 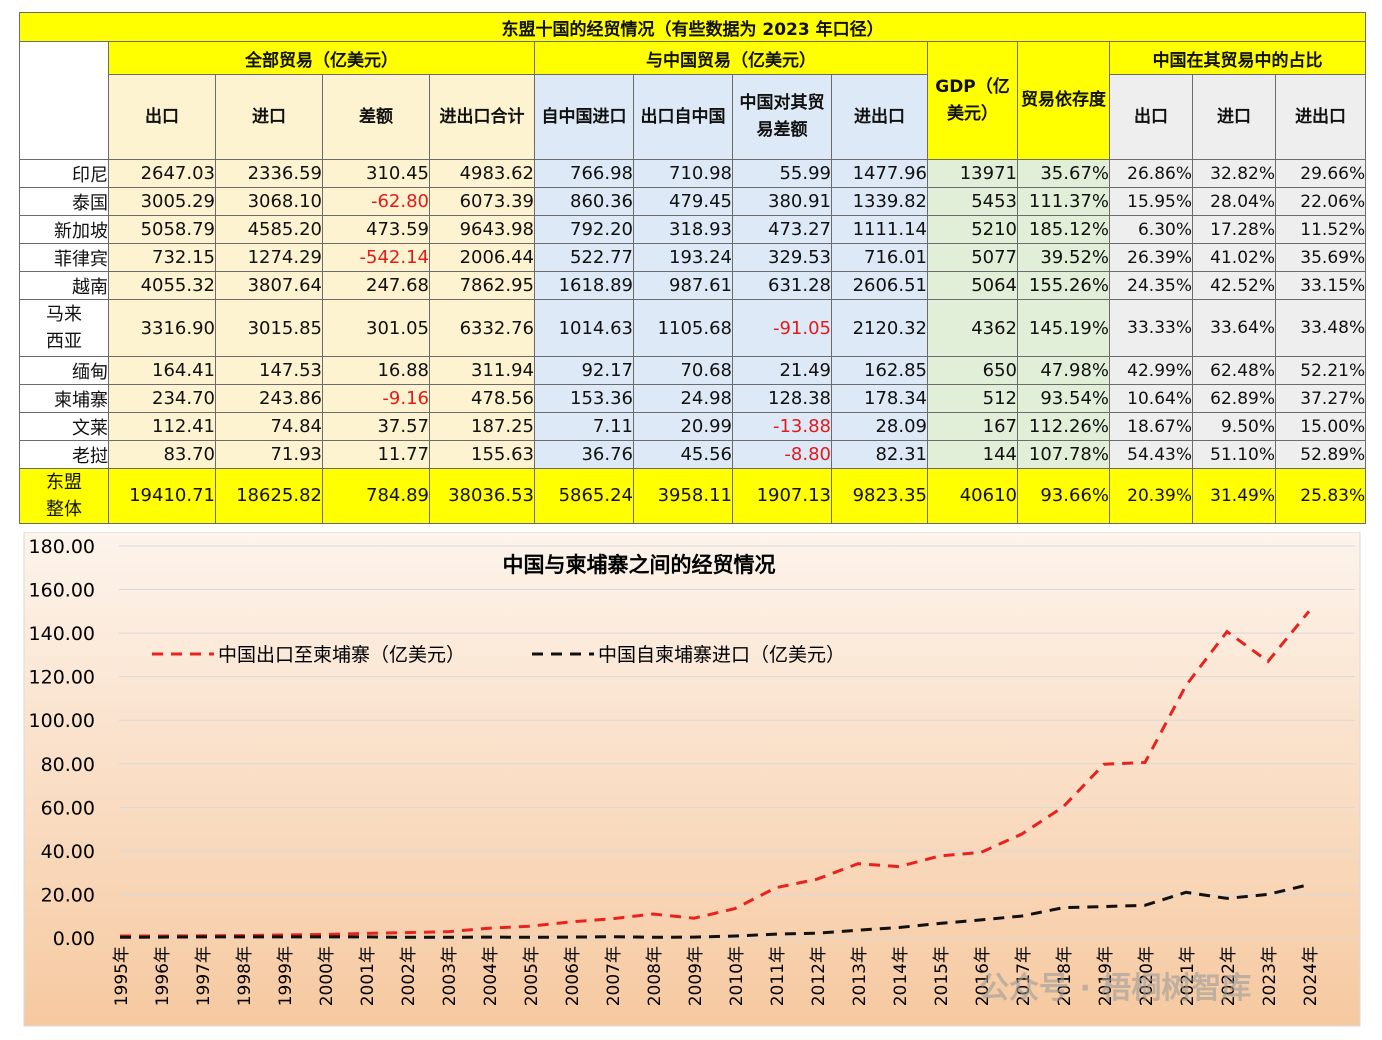 What do you see at coordinates (1063, 496) in the screenshot?
I see `table-cell: 93.66%` at bounding box center [1063, 496].